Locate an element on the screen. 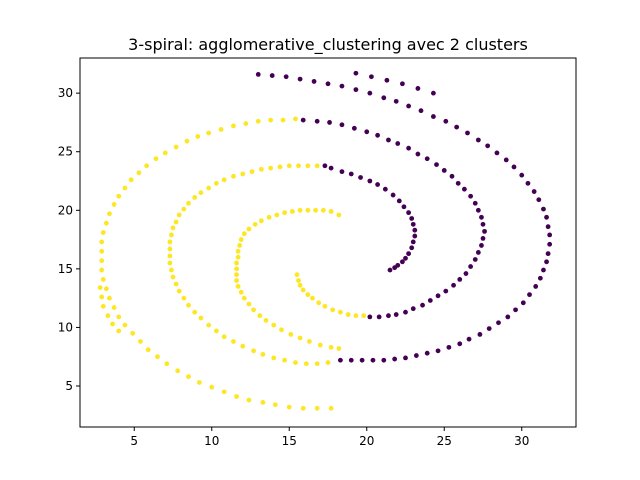 The width and height of the screenshot is (640, 480). y-tick-label: 20 is located at coordinates (65, 210).